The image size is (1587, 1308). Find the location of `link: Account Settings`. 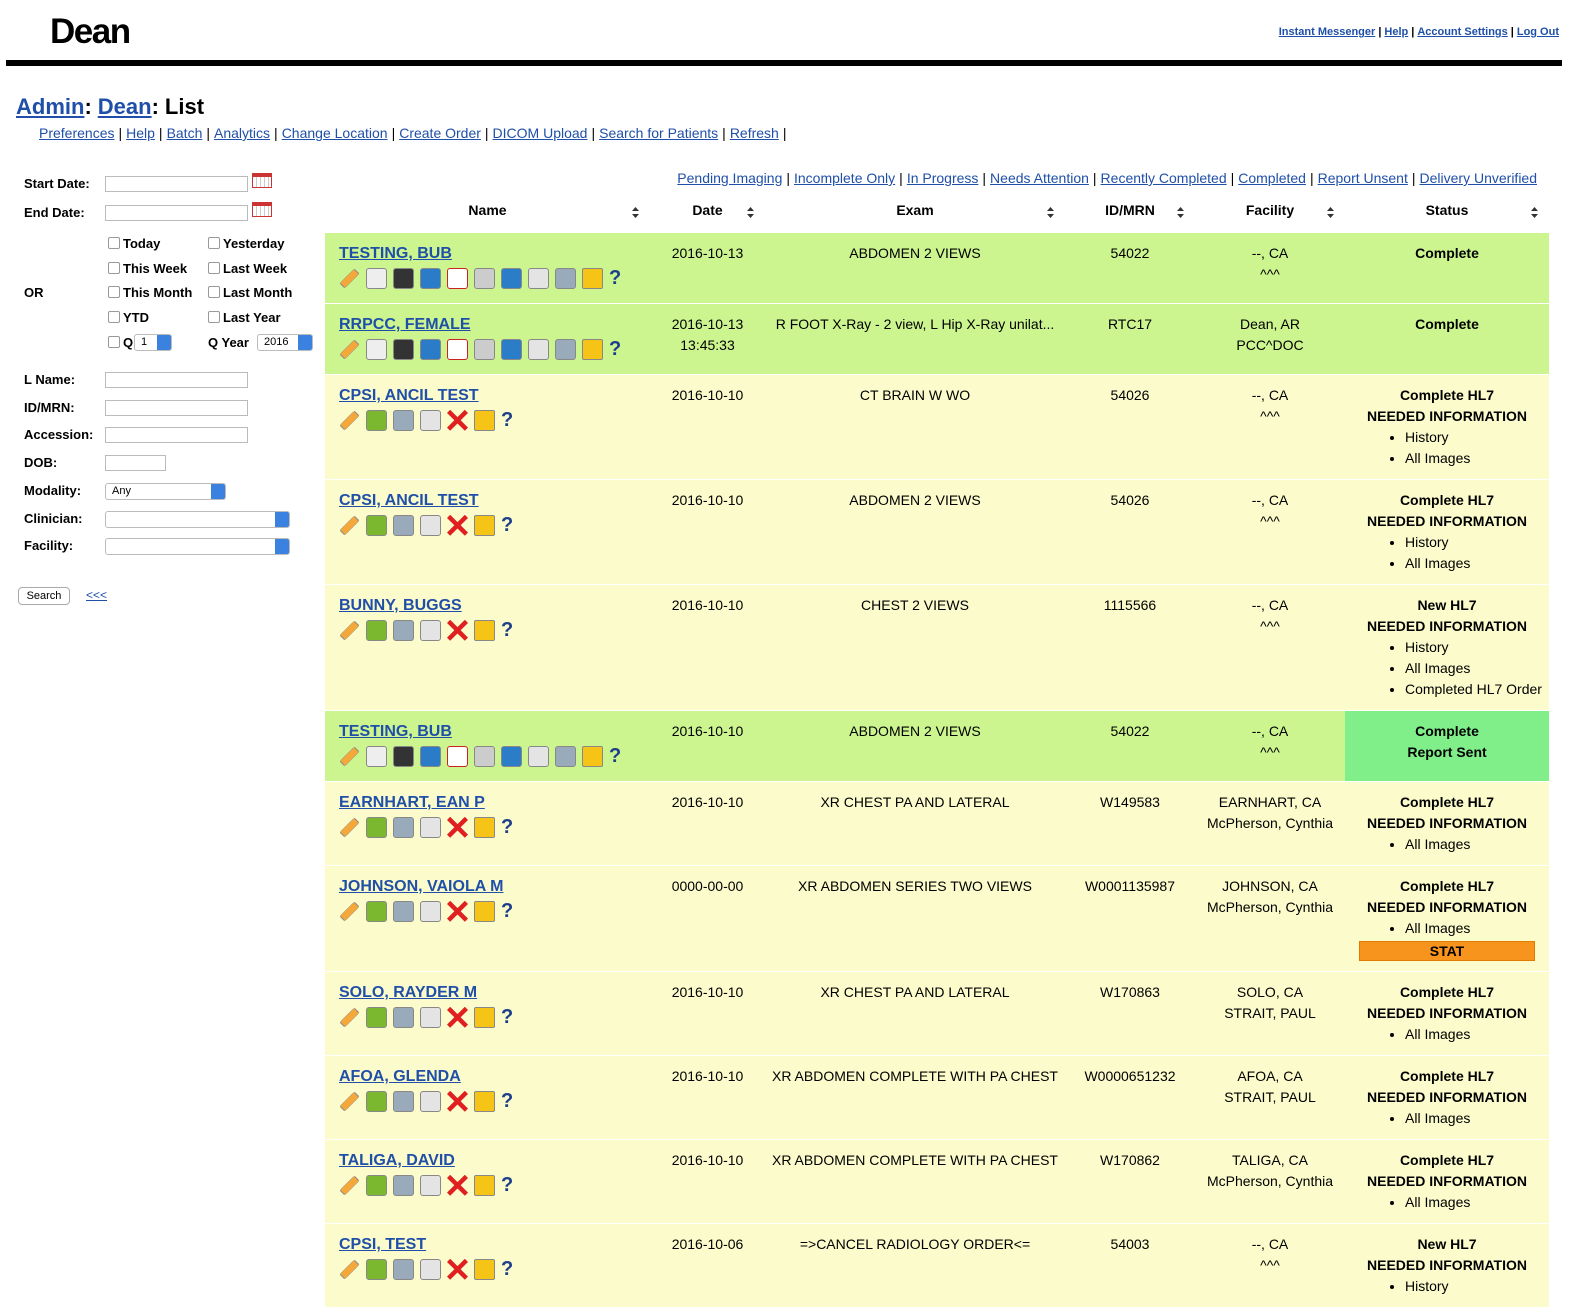

link: Account Settings is located at coordinates (1462, 32).